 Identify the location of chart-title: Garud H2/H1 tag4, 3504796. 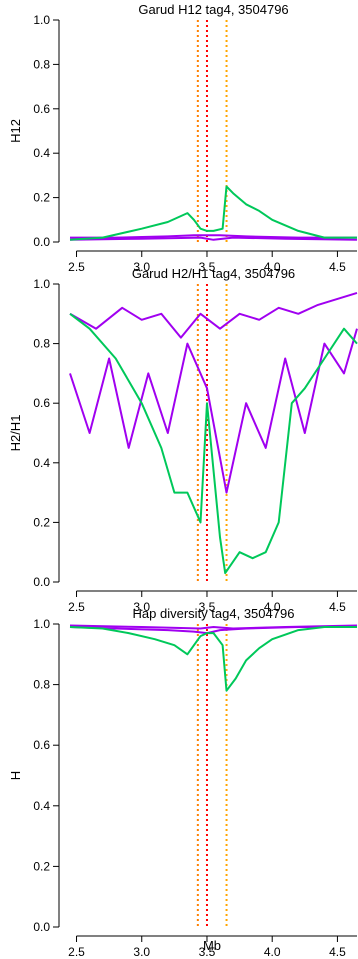
(213, 273).